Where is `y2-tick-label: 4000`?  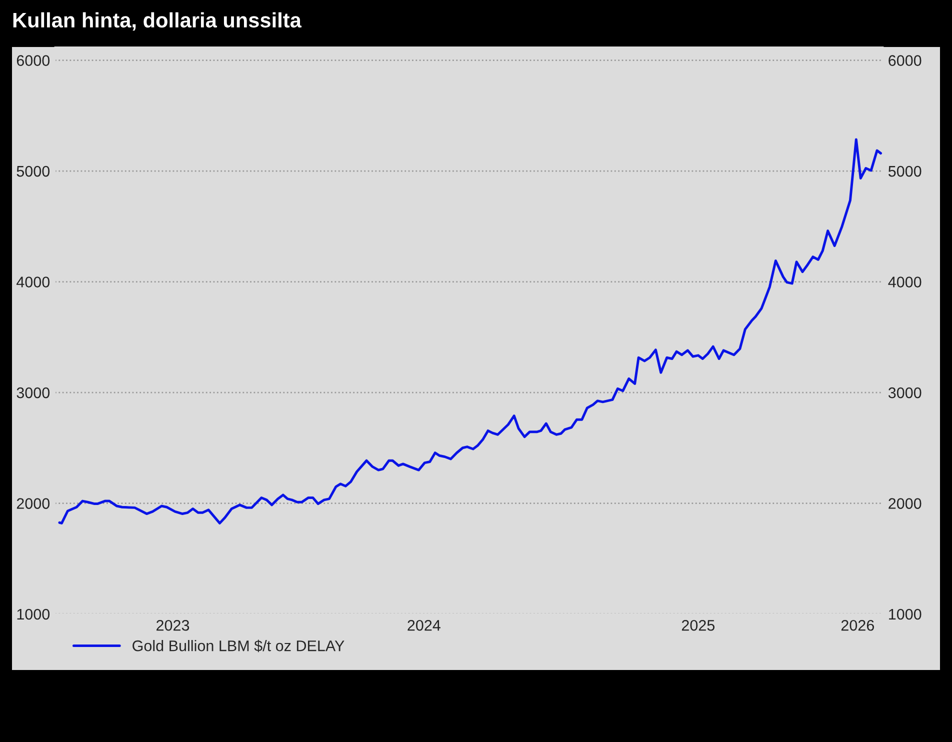
y2-tick-label: 4000 is located at coordinates (905, 282).